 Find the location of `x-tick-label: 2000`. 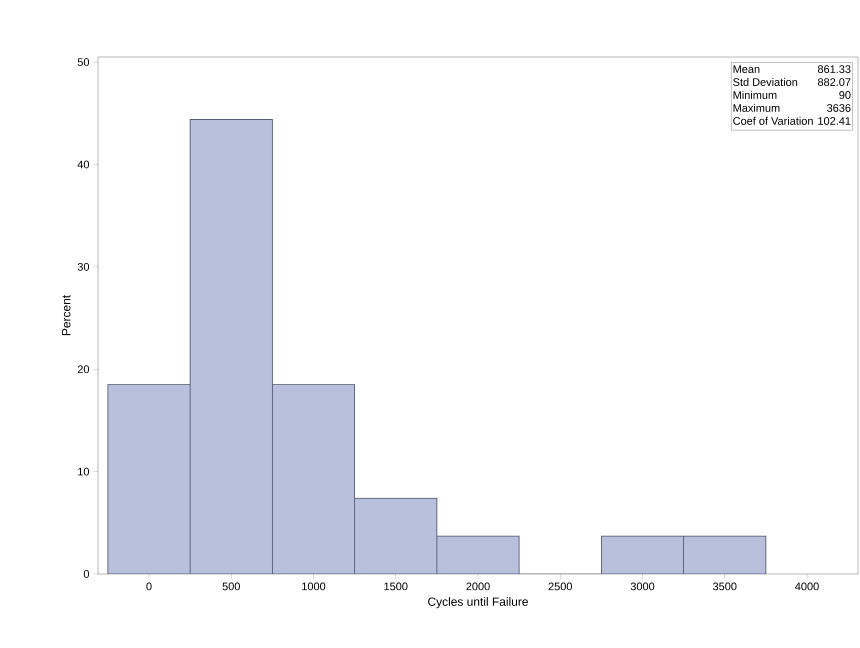

x-tick-label: 2000 is located at coordinates (478, 586).